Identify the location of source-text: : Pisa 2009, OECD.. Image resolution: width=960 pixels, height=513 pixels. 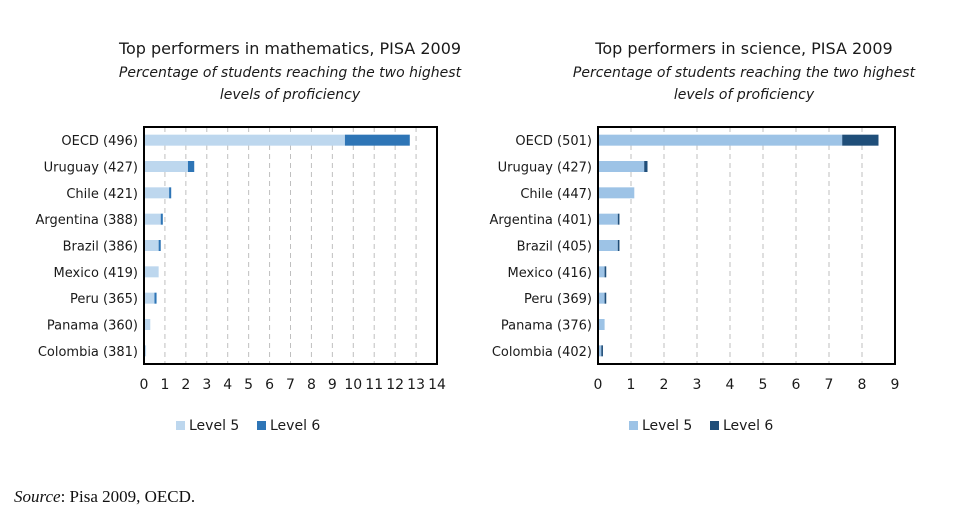
(128, 496).